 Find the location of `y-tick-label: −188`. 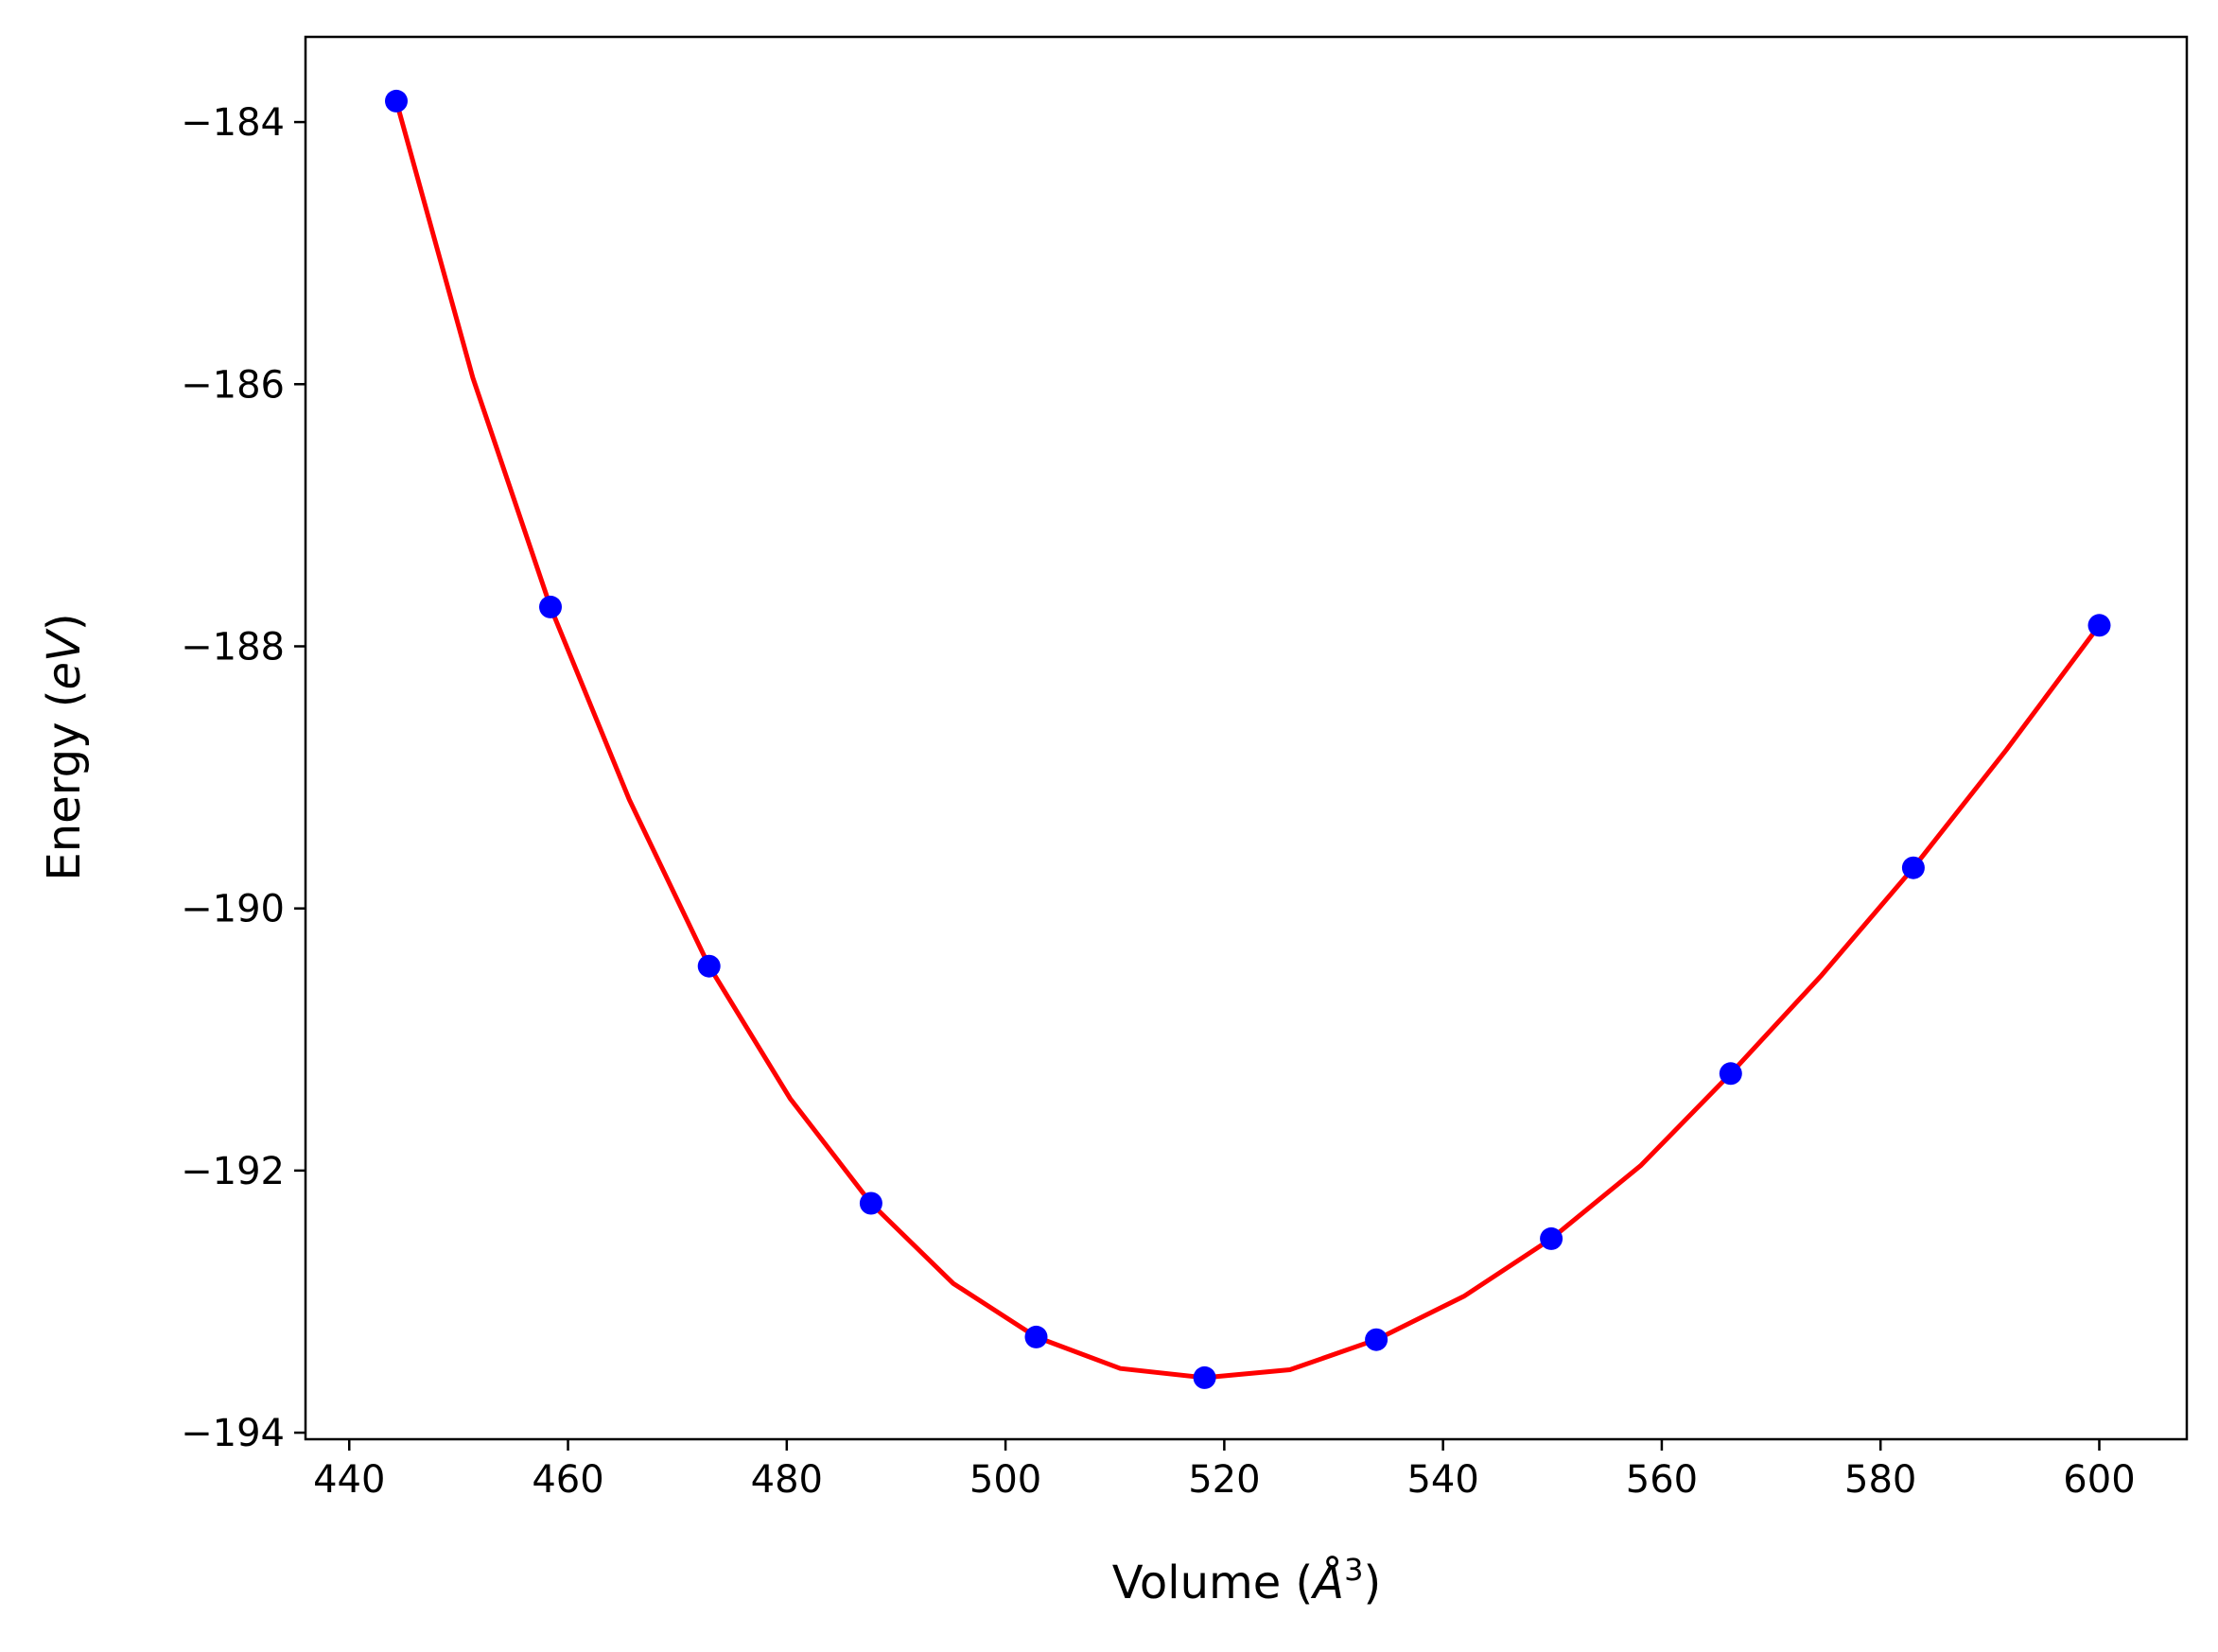

y-tick-label: −188 is located at coordinates (233, 647).